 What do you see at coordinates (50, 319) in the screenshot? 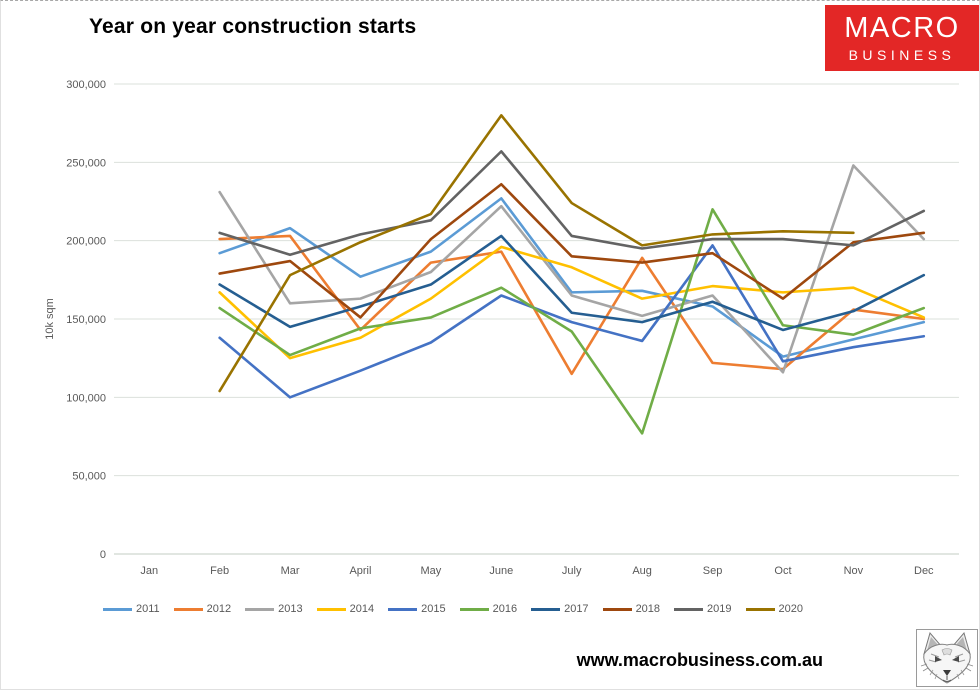
I see `y-axis-title: 10k sqm` at bounding box center [50, 319].